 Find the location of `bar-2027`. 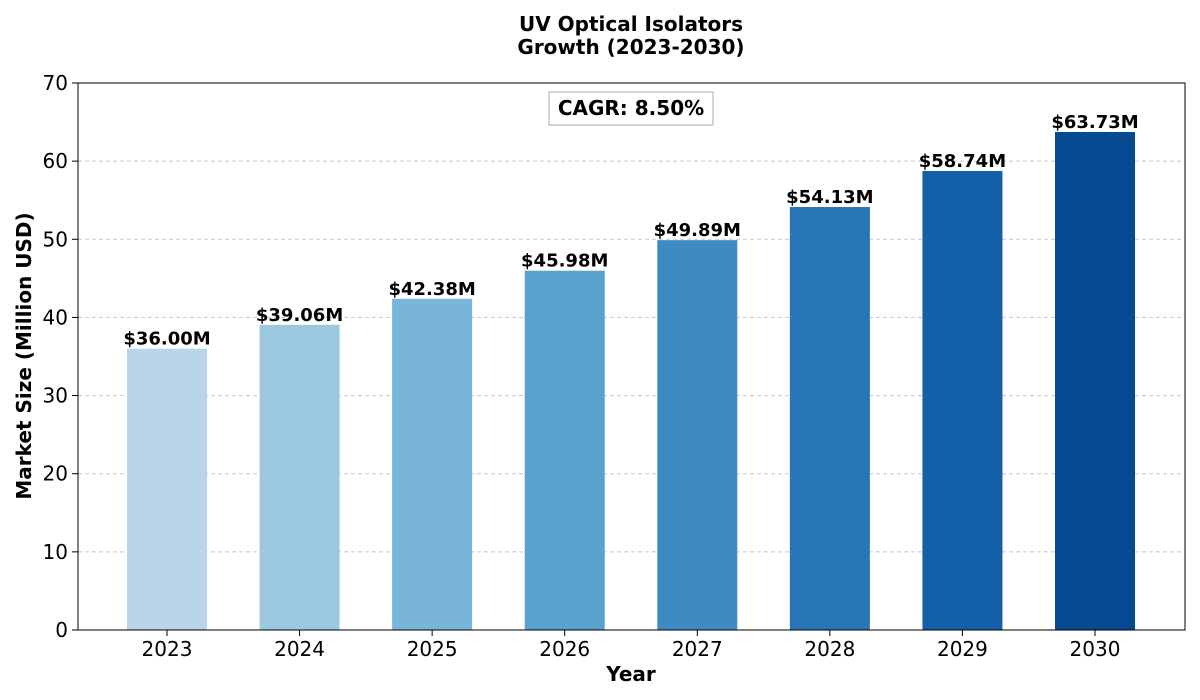

bar-2027 is located at coordinates (697, 435).